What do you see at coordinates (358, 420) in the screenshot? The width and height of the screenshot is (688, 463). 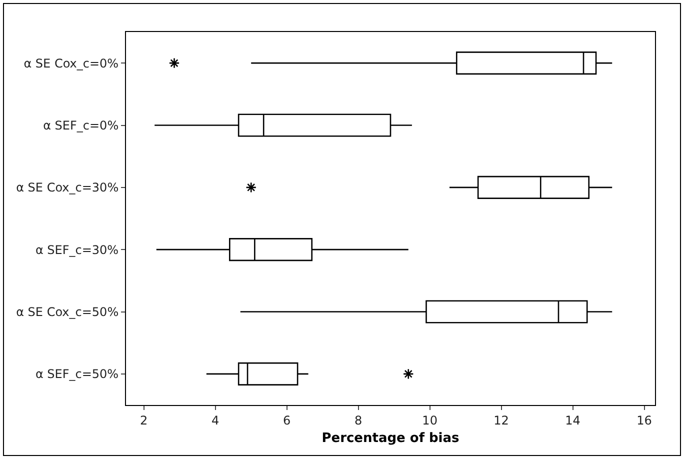 I see `x-tick-label: 8` at bounding box center [358, 420].